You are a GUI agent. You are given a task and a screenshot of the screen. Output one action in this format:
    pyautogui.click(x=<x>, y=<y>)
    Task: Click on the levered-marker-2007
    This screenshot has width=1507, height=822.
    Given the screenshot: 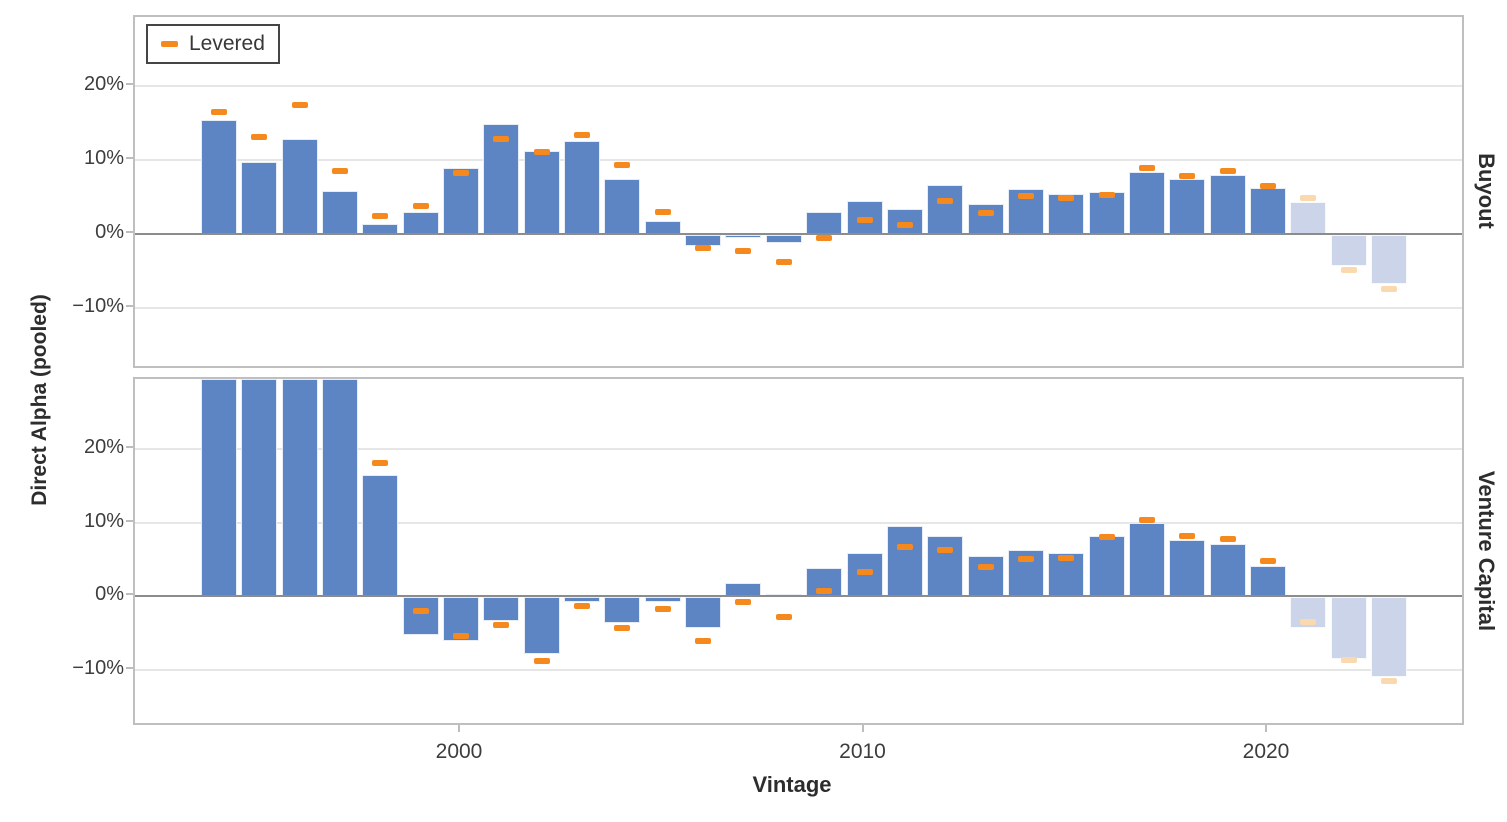 What is the action you would take?
    pyautogui.click(x=743, y=601)
    